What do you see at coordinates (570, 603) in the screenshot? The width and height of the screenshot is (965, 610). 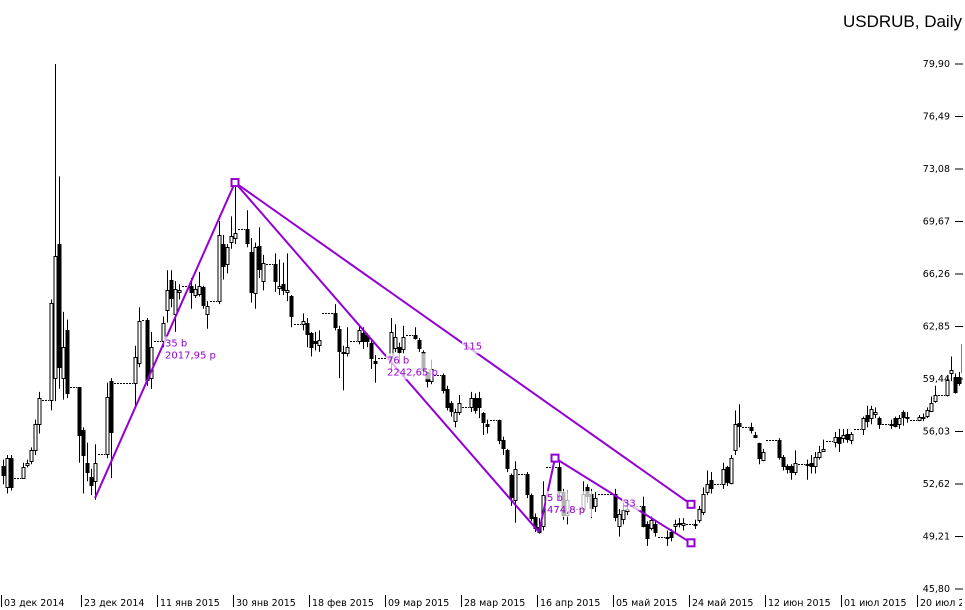 I see `x-tick-label: 16 апр 2015` at bounding box center [570, 603].